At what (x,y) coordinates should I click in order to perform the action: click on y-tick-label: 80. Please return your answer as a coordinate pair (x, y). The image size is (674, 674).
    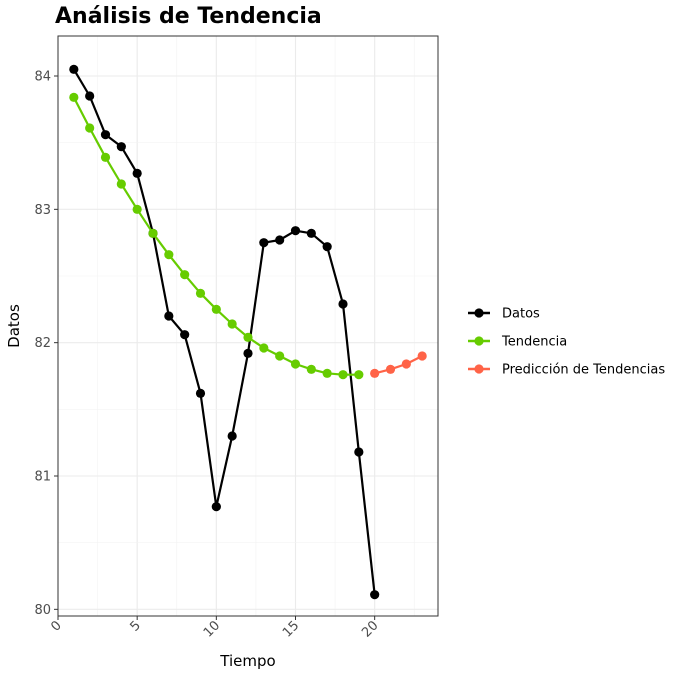
    Looking at the image, I should click on (42, 610).